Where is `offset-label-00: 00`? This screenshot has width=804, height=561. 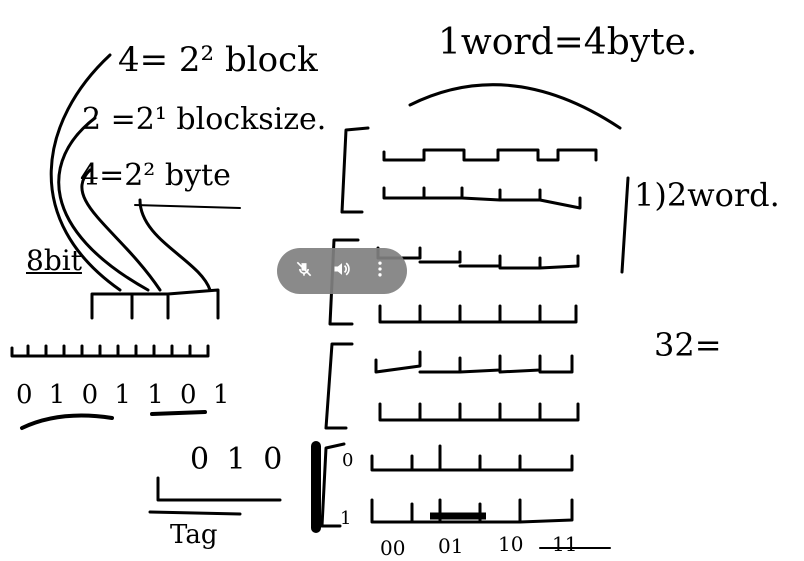 offset-label-00: 00 is located at coordinates (393, 548).